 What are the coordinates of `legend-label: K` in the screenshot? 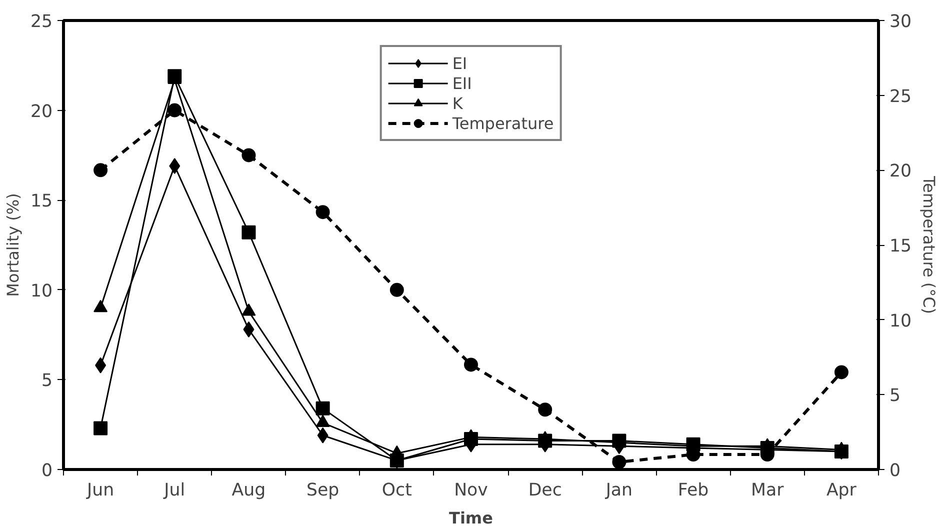 It's located at (458, 103).